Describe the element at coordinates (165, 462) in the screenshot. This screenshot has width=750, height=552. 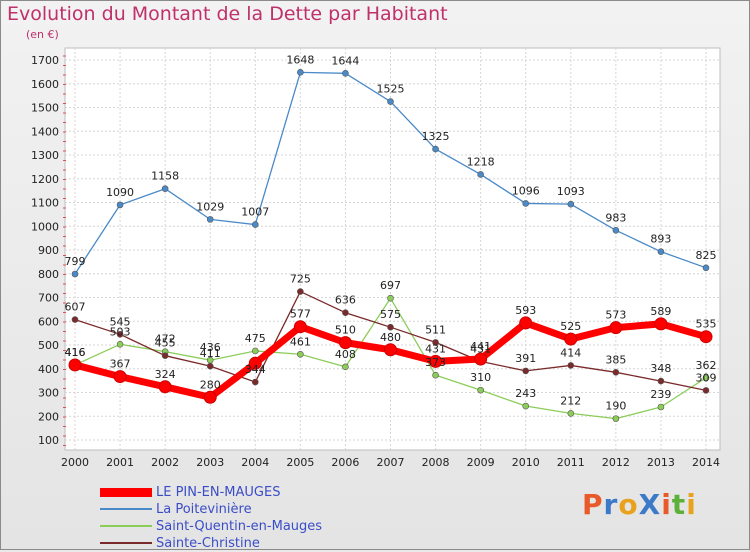
I see `x-tick-label: 2002` at that location.